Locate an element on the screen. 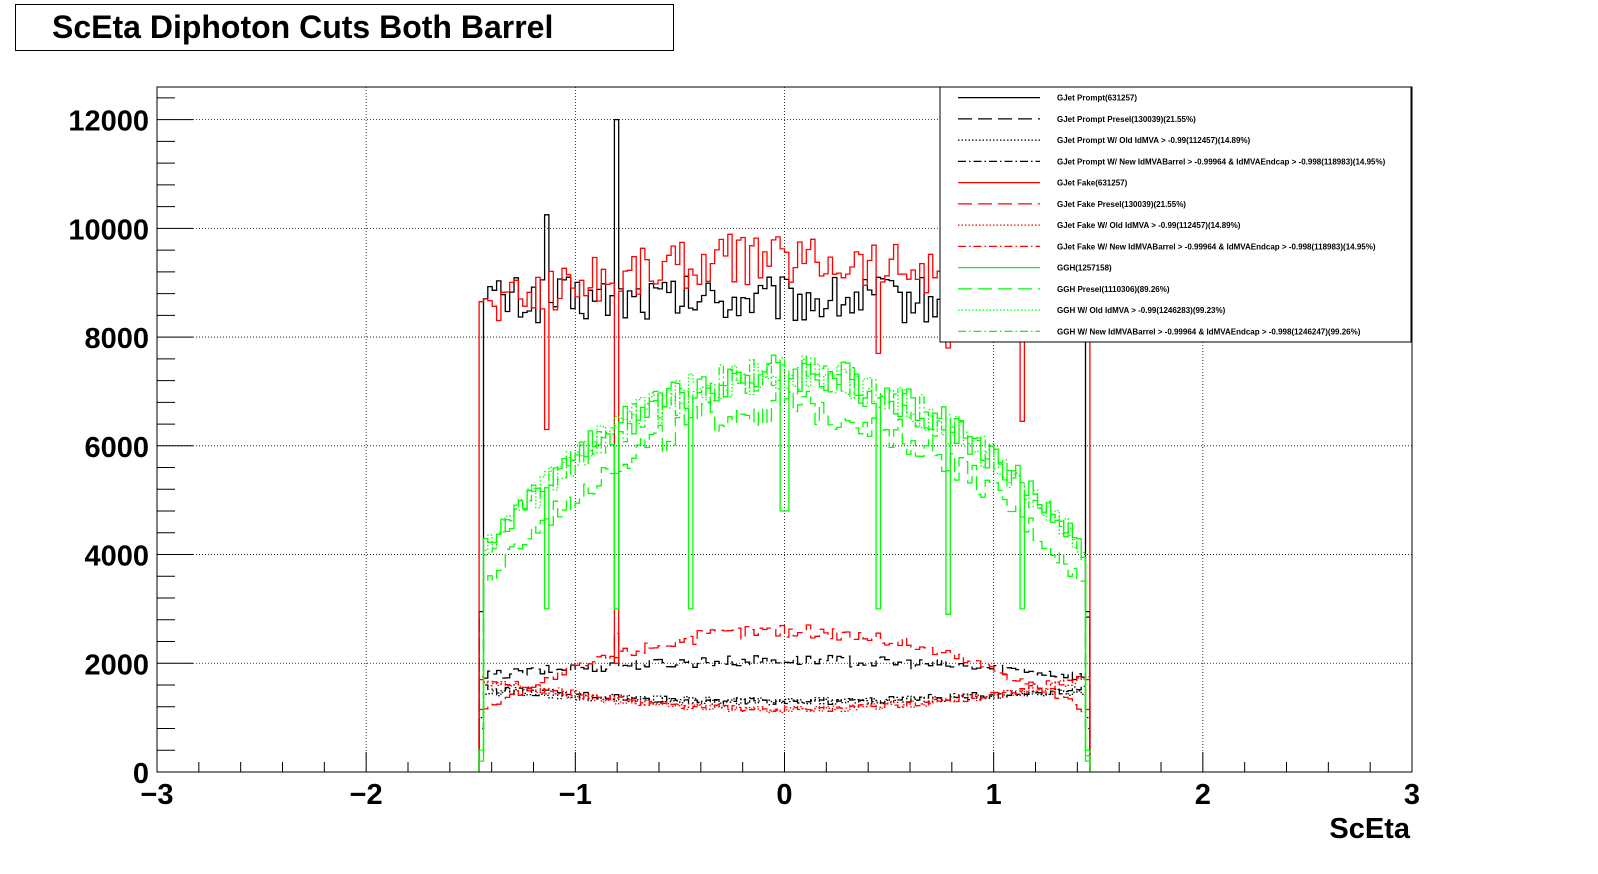 This screenshot has width=1598, height=874. legend-label: GJet Fake Presel(130039)(21.55%) is located at coordinates (1121, 204).